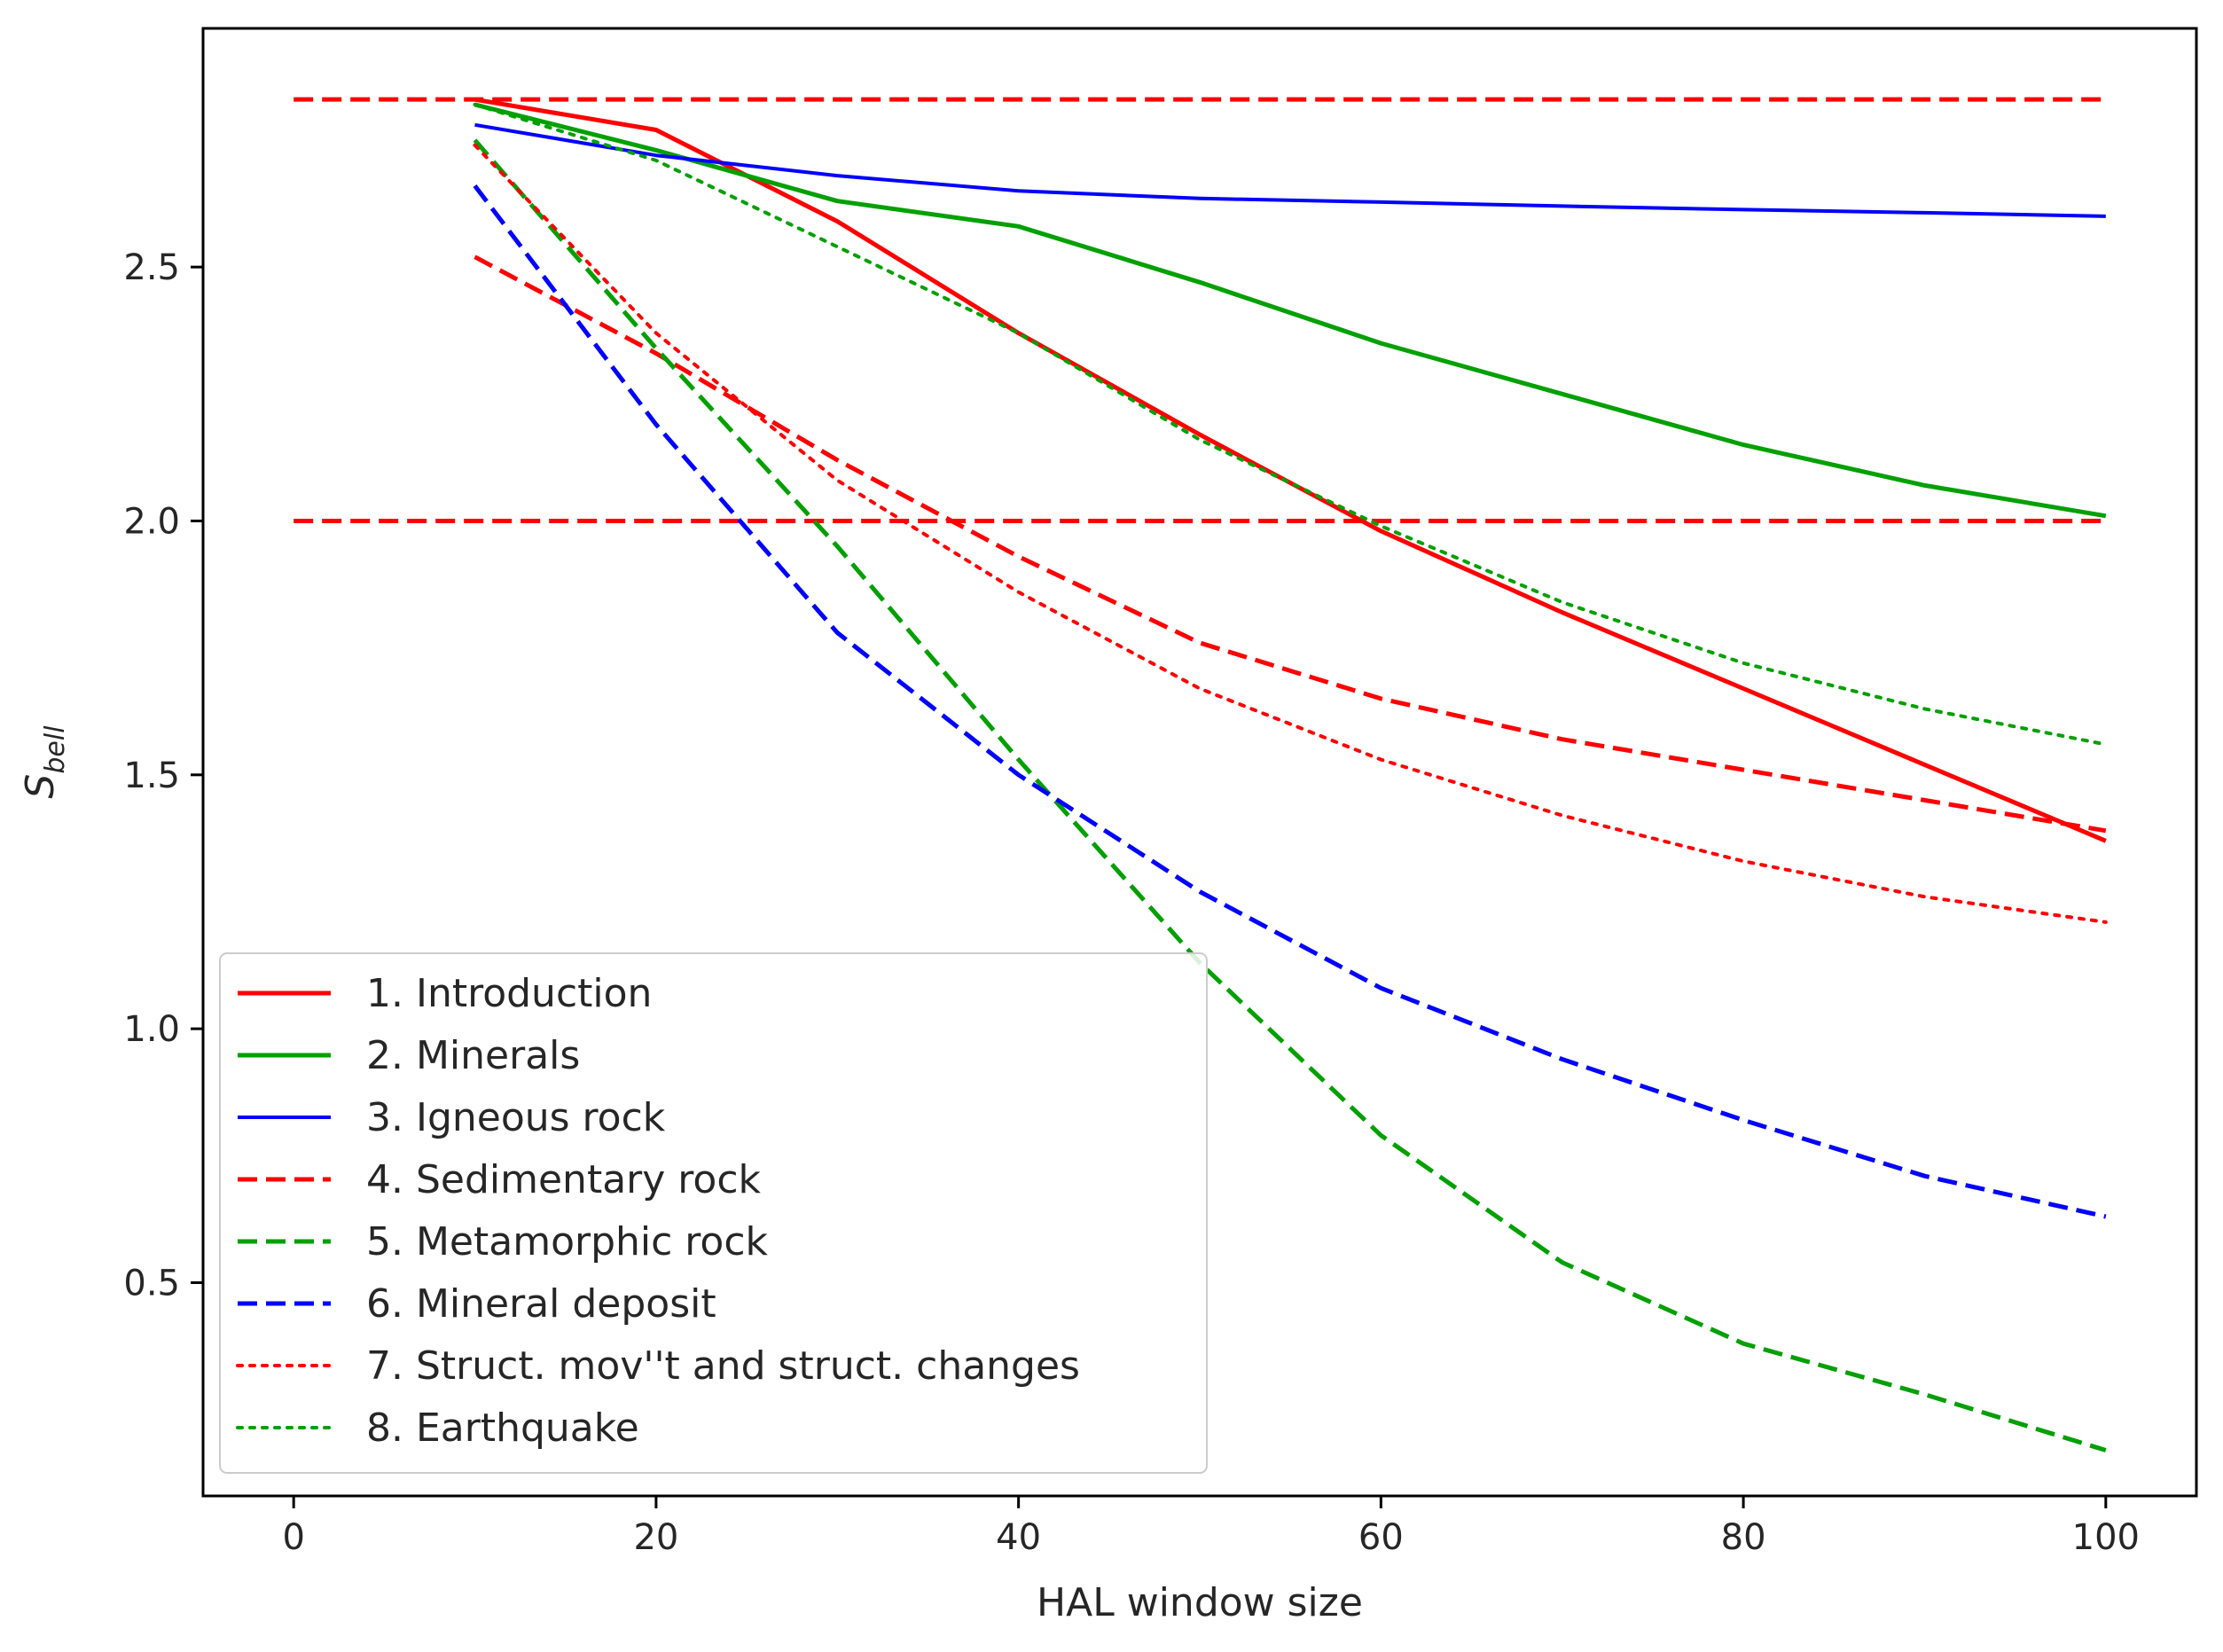  What do you see at coordinates (151, 1029) in the screenshot?
I see `y-tick-label-1: 1.0` at bounding box center [151, 1029].